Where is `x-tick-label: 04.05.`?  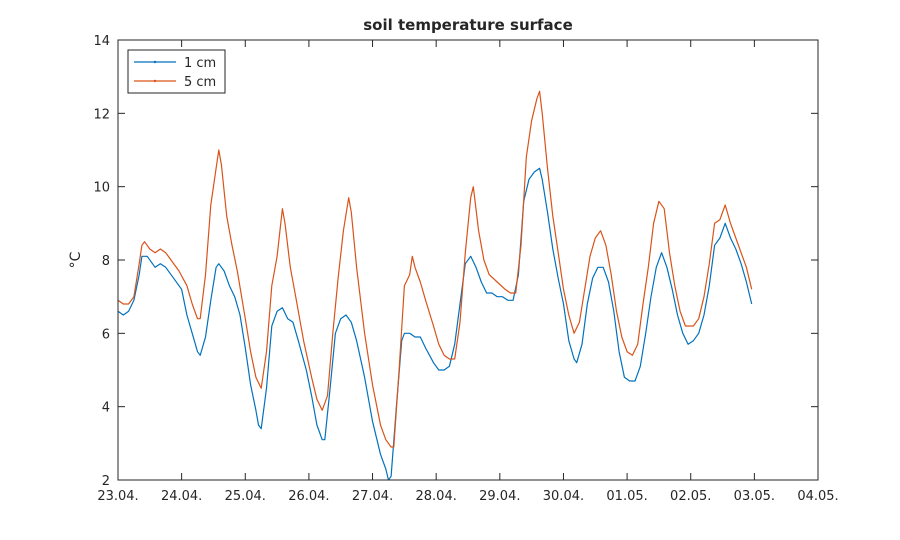 x-tick-label: 04.05. is located at coordinates (817, 496).